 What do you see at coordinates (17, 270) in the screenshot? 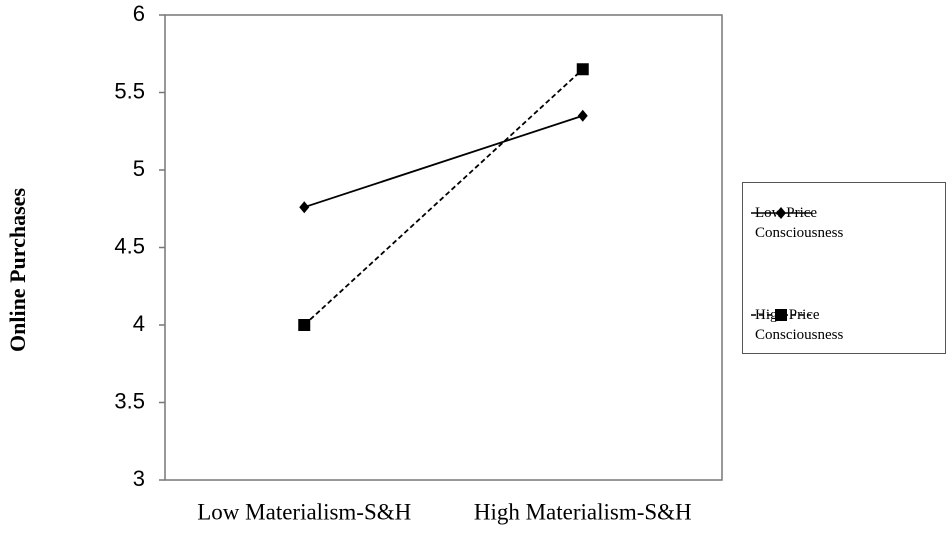
I see `y-axis-title: Online Purchases` at bounding box center [17, 270].